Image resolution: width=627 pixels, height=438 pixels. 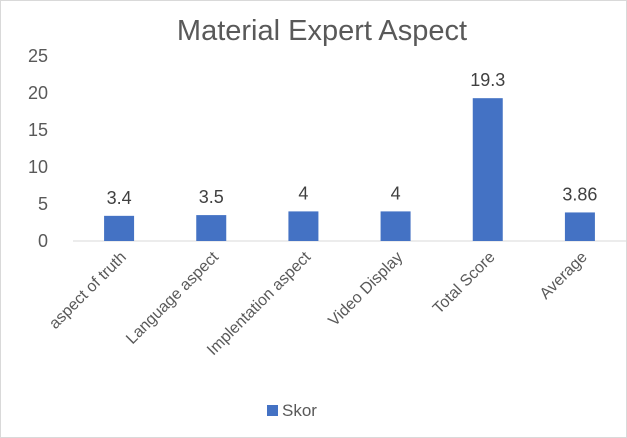 I want to click on y-tick-label: 0, so click(x=43, y=241).